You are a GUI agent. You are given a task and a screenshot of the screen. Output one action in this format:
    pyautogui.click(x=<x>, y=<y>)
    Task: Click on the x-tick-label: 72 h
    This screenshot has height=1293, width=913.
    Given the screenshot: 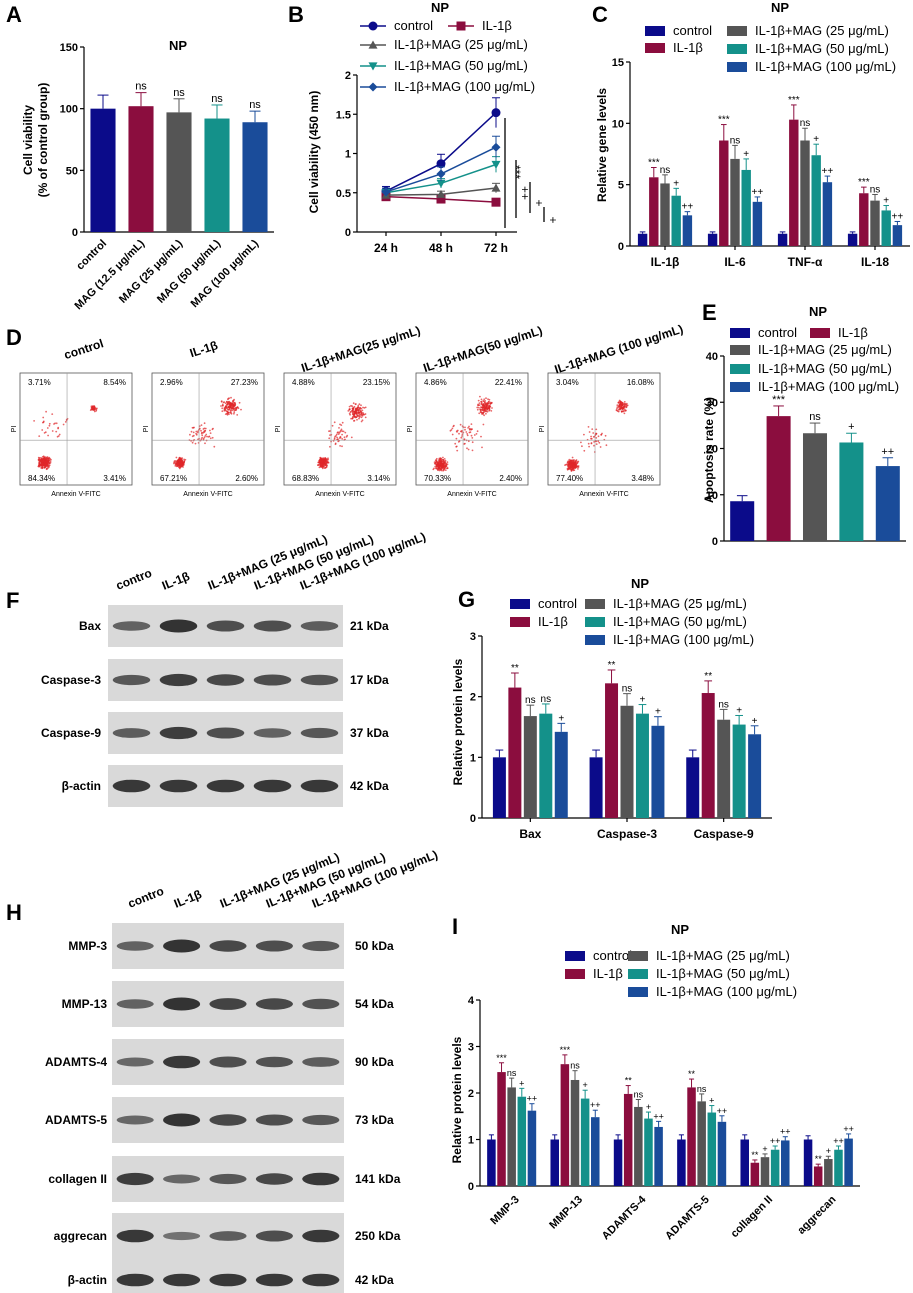 What is the action you would take?
    pyautogui.click(x=496, y=248)
    